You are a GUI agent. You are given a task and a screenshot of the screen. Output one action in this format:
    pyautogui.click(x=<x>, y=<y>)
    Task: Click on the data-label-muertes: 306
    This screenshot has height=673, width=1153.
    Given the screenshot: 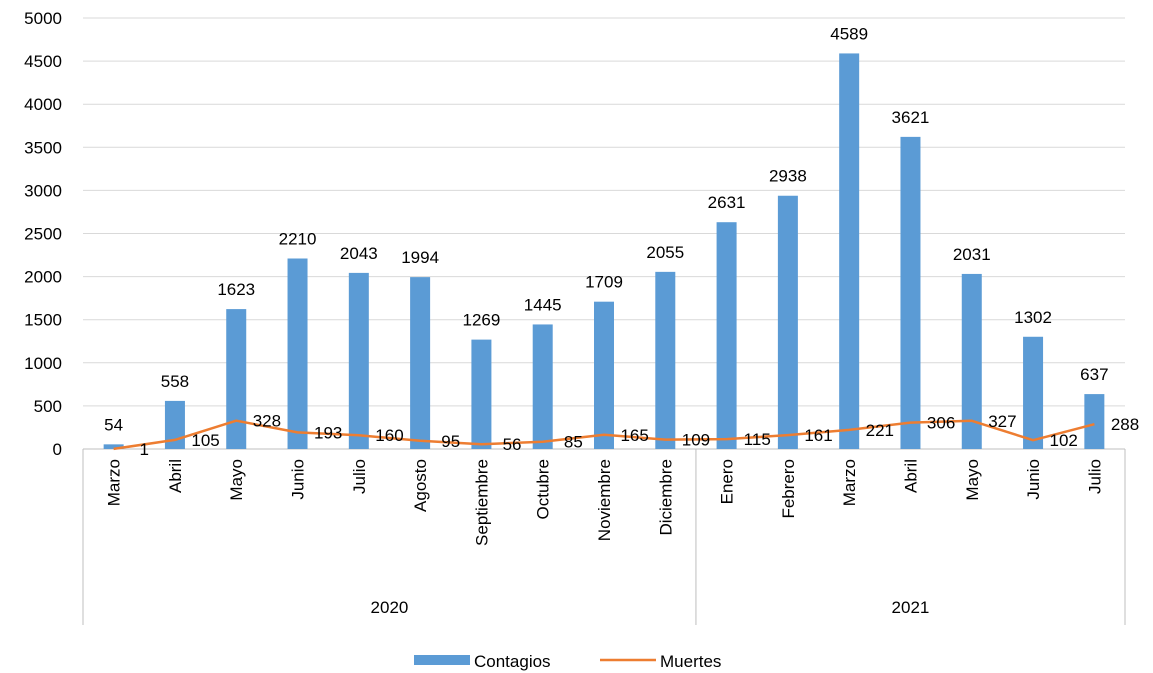 What is the action you would take?
    pyautogui.click(x=941, y=423)
    